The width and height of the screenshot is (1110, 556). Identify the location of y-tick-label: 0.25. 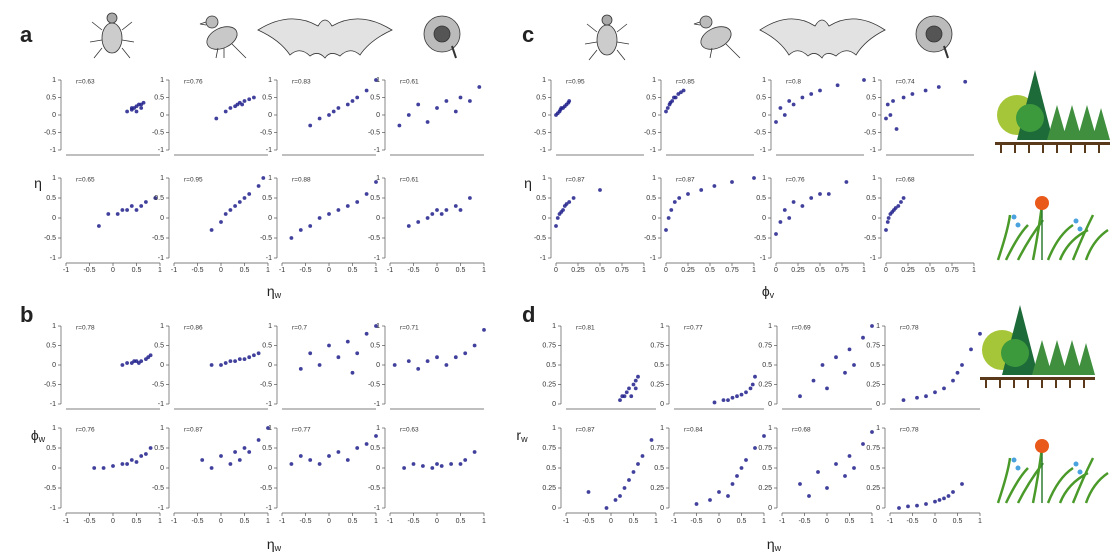
(549, 384).